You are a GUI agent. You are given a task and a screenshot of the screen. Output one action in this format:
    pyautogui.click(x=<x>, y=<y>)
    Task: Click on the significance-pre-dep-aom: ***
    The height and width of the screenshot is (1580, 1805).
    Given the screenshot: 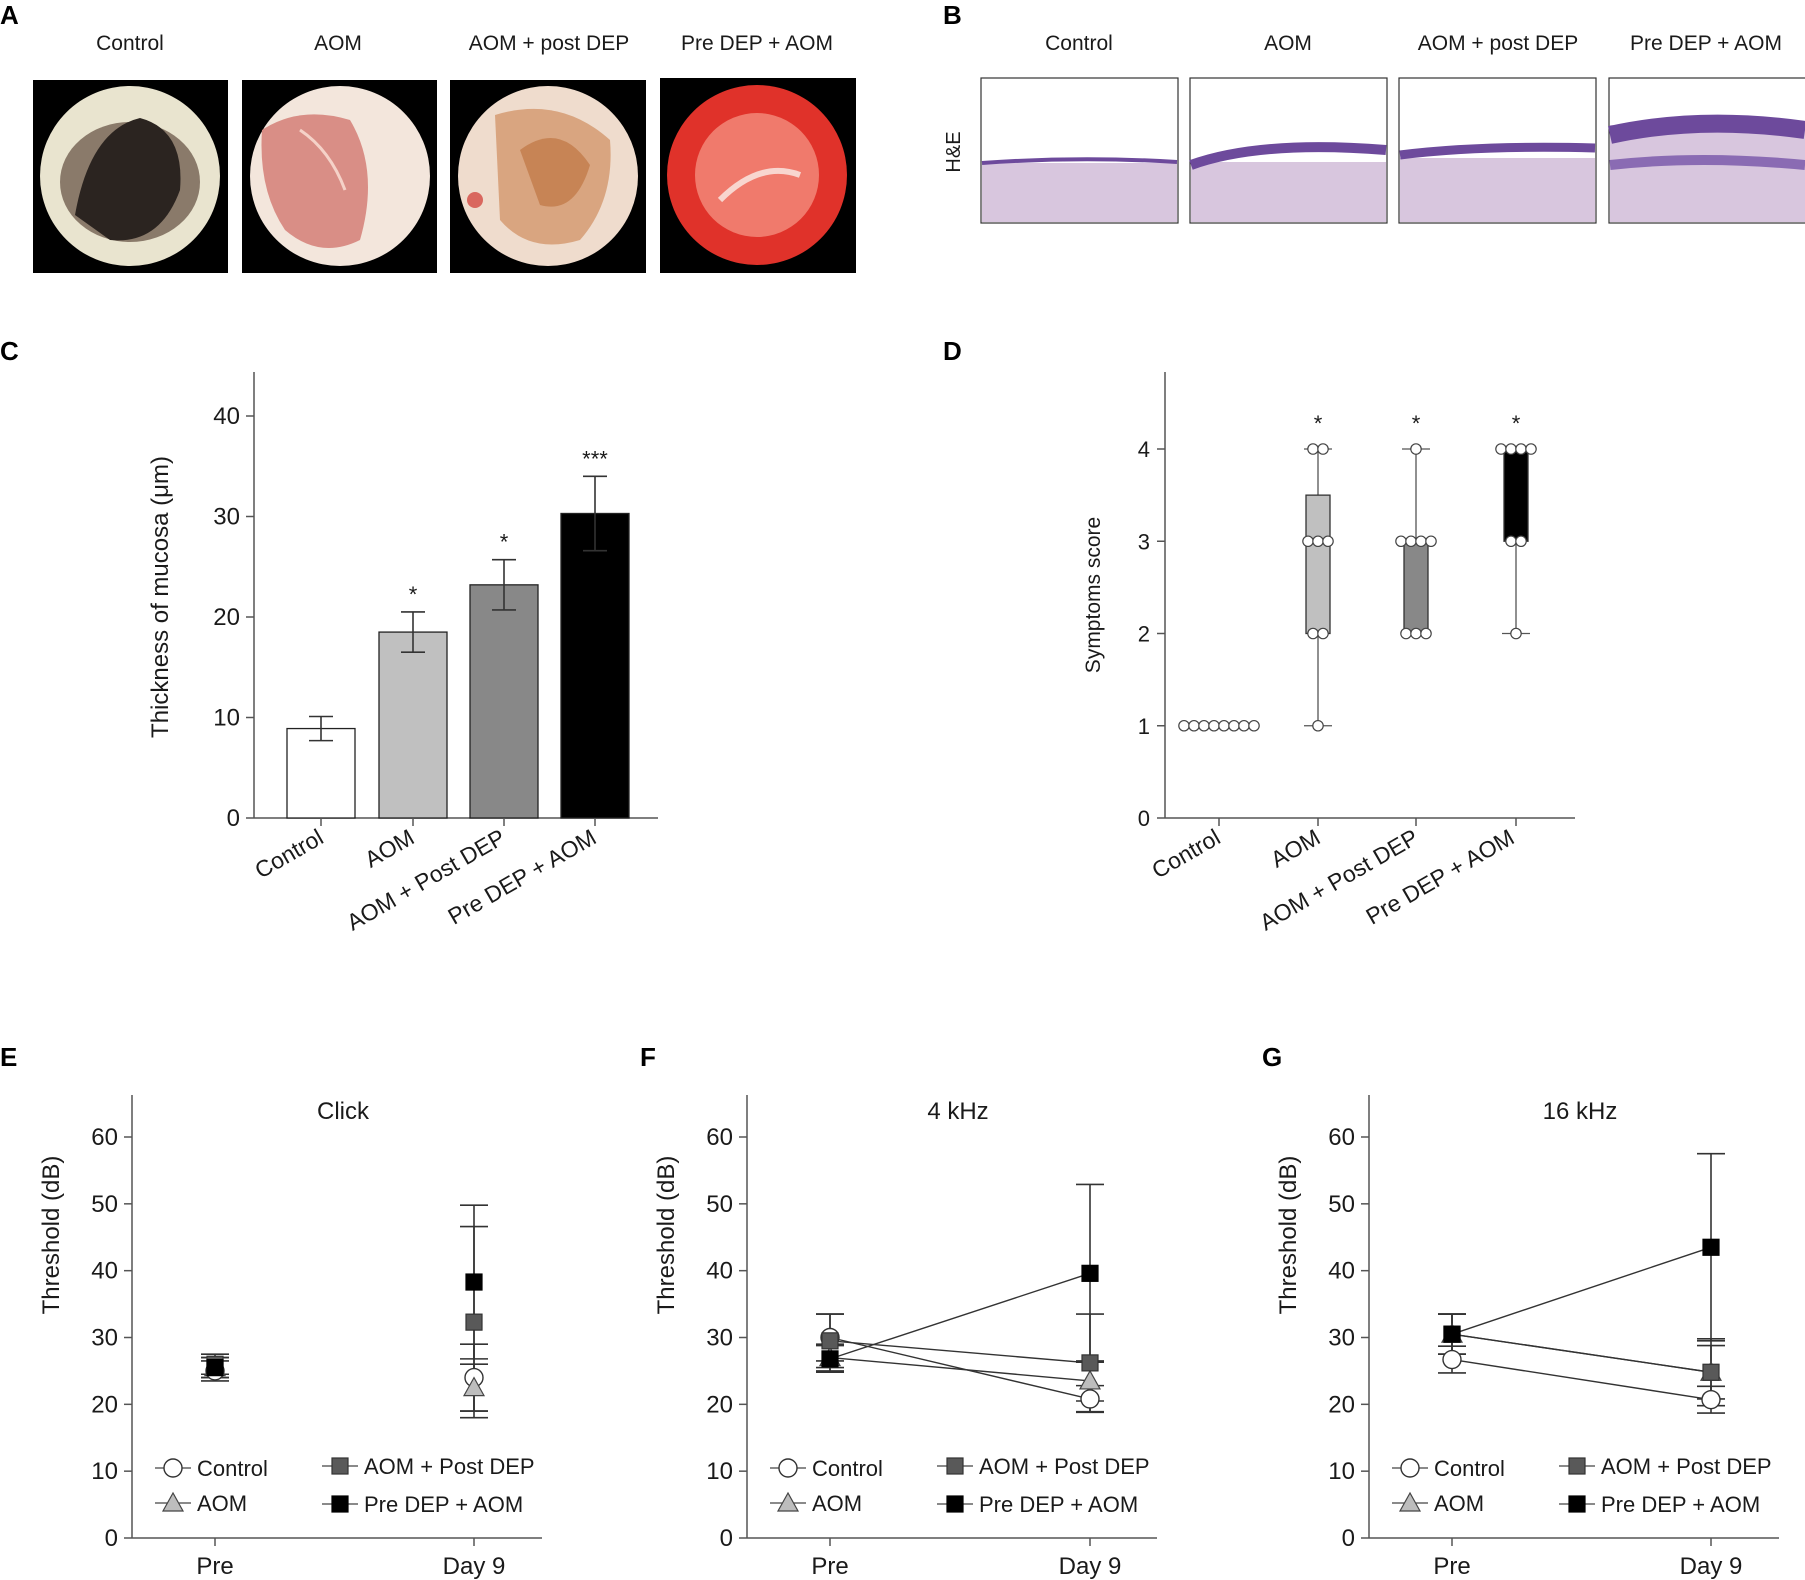 What is the action you would take?
    pyautogui.click(x=595, y=458)
    